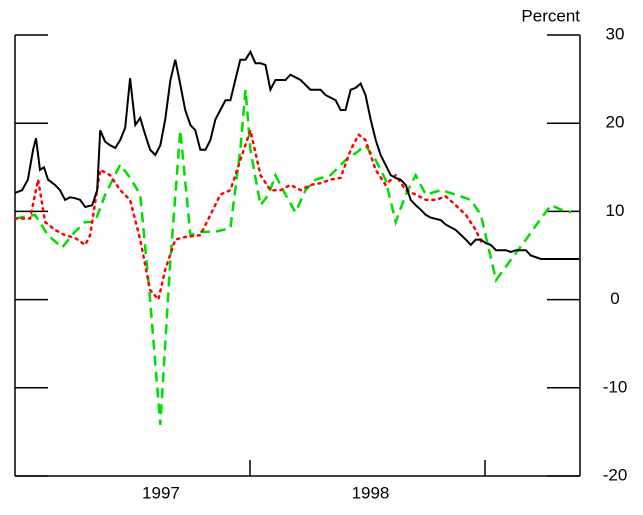  Describe the element at coordinates (371, 492) in the screenshot. I see `x-tick-label: 1998` at that location.